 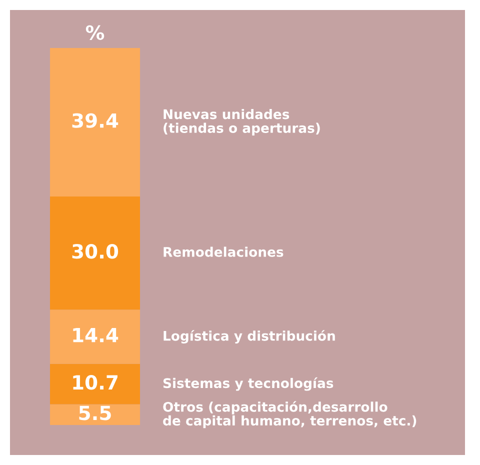 I want to click on series-label: Remodelaciones, so click(x=224, y=251).